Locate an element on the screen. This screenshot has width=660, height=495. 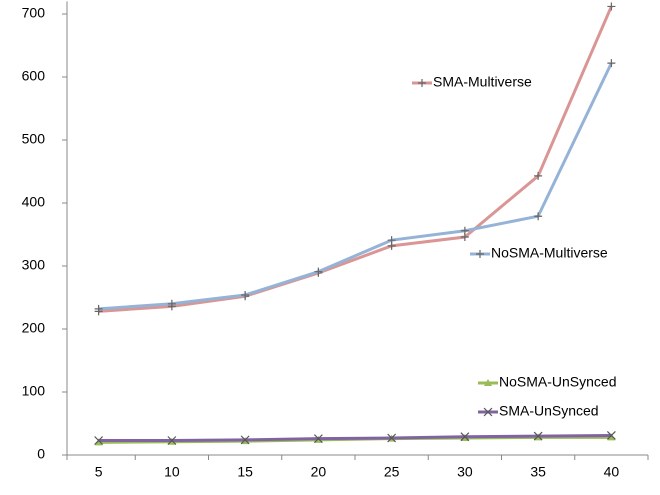
series-line is located at coordinates (355, 438).